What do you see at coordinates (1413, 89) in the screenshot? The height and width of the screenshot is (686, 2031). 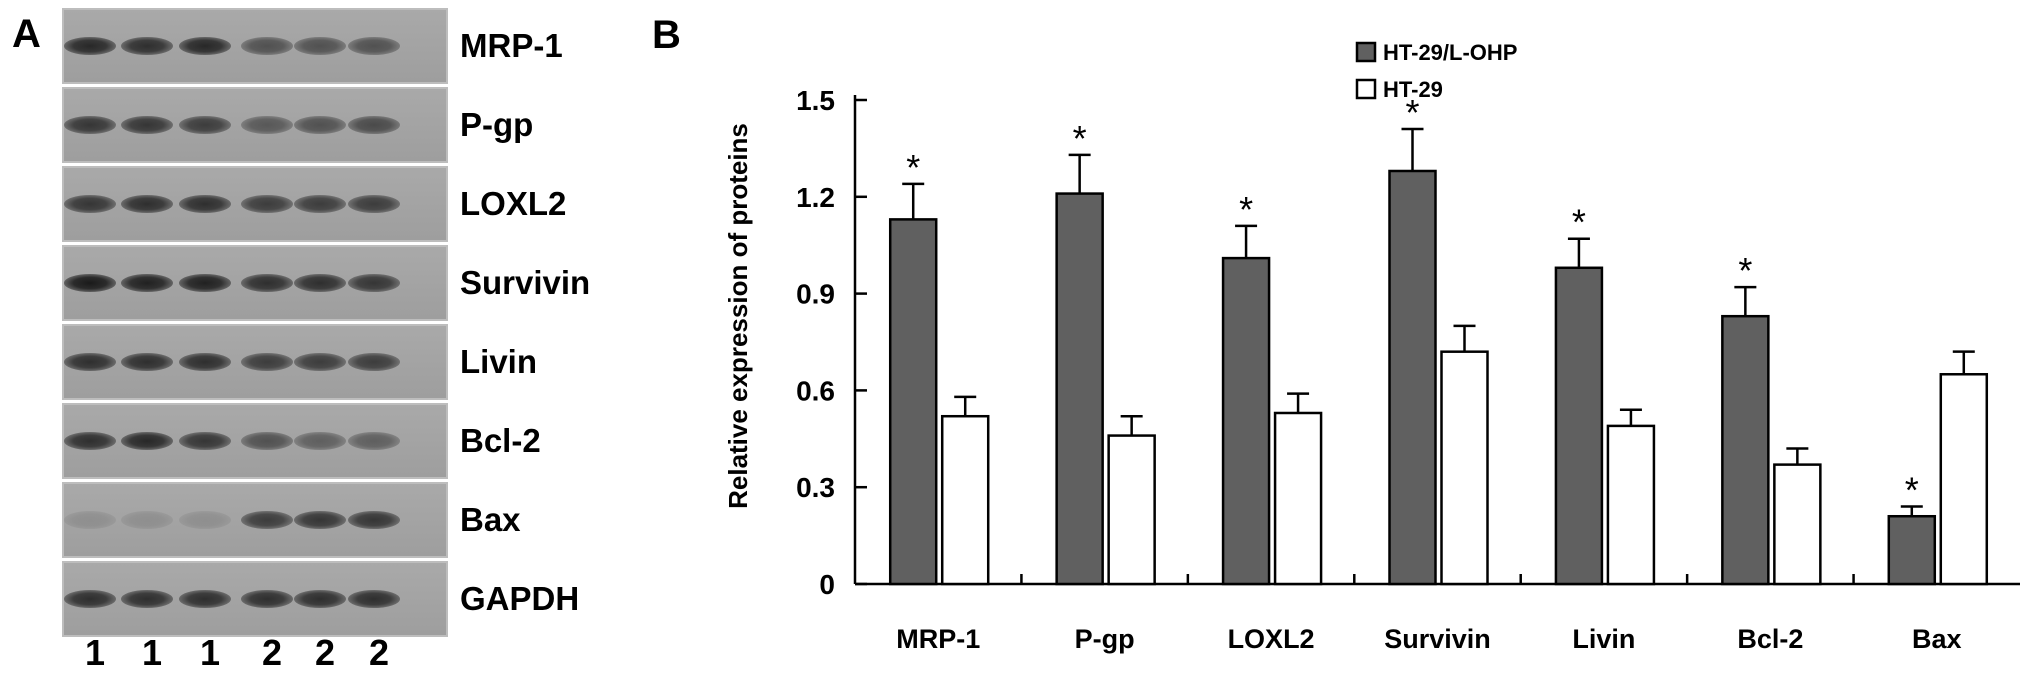 I see `legend-label: HT-29` at bounding box center [1413, 89].